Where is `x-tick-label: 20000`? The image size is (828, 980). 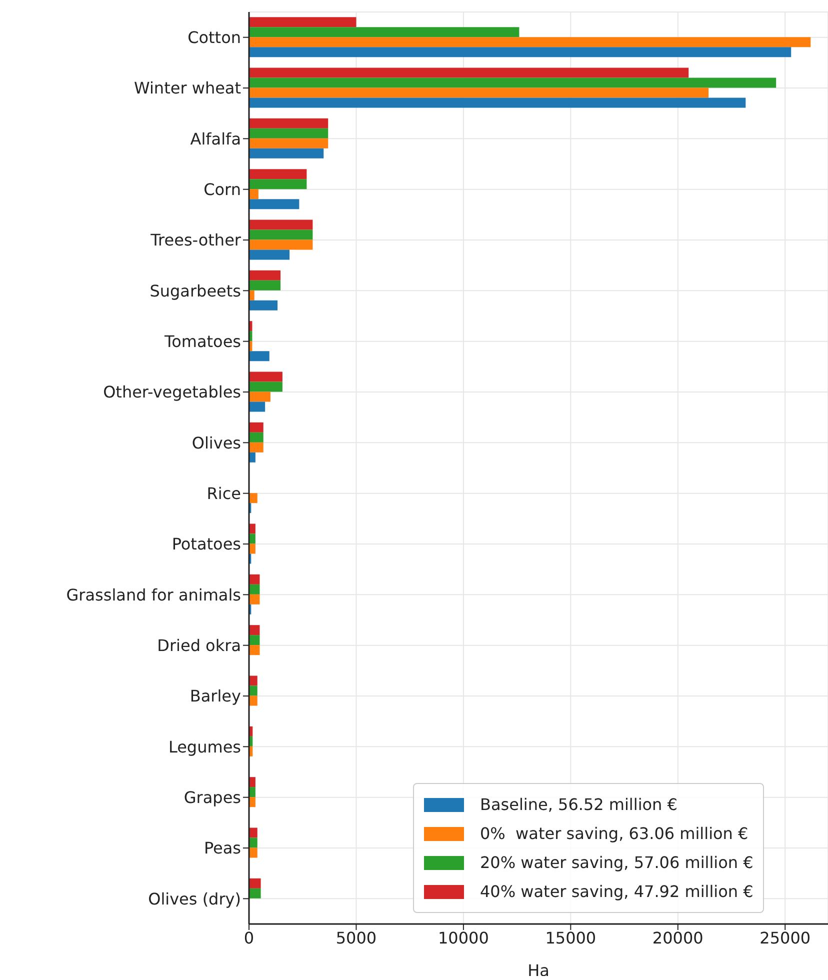
x-tick-label: 20000 is located at coordinates (678, 938).